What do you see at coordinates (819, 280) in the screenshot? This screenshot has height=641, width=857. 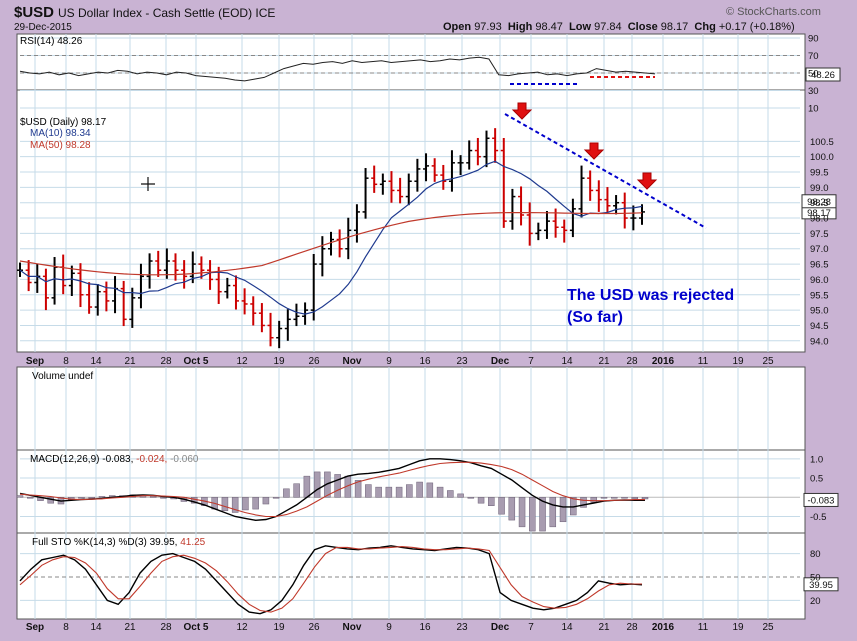 I see `price-tick: 96.0` at bounding box center [819, 280].